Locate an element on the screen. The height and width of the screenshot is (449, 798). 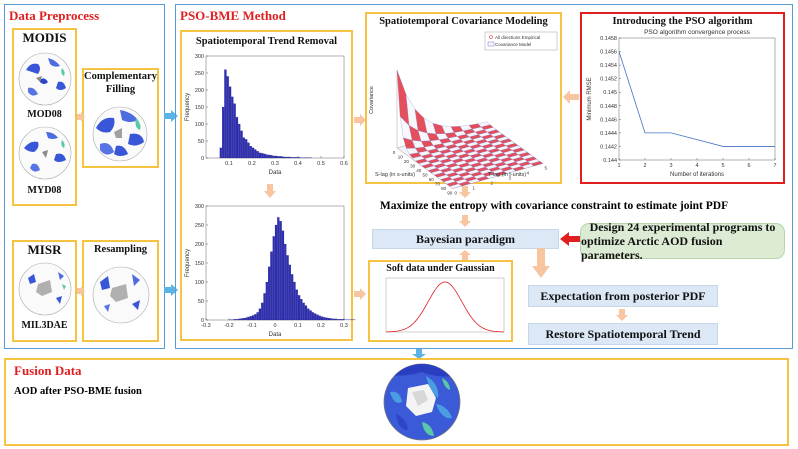
design-line-2: optimize Arctic AOD fusion parameters. is located at coordinates (652, 248).